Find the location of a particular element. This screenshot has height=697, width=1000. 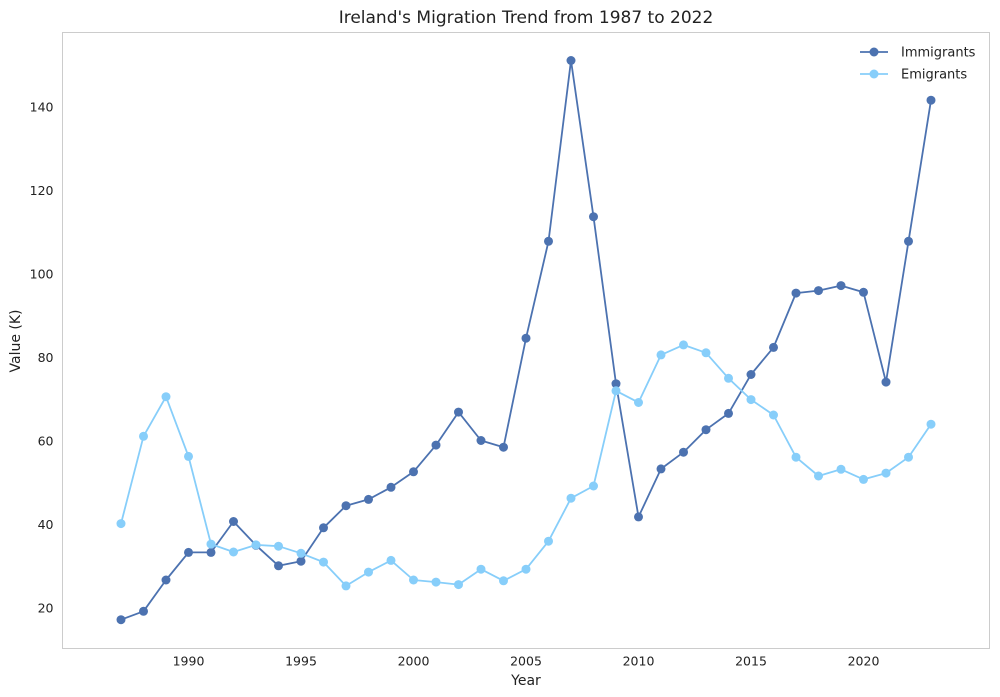

y-tick-label: 100 is located at coordinates (42, 273).